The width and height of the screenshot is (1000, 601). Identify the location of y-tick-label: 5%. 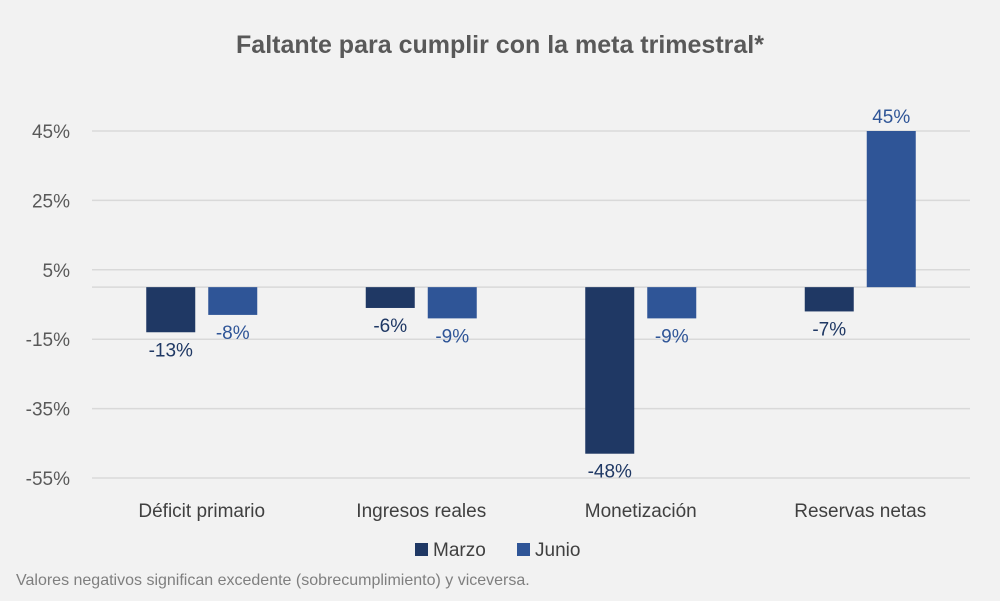
(57, 271).